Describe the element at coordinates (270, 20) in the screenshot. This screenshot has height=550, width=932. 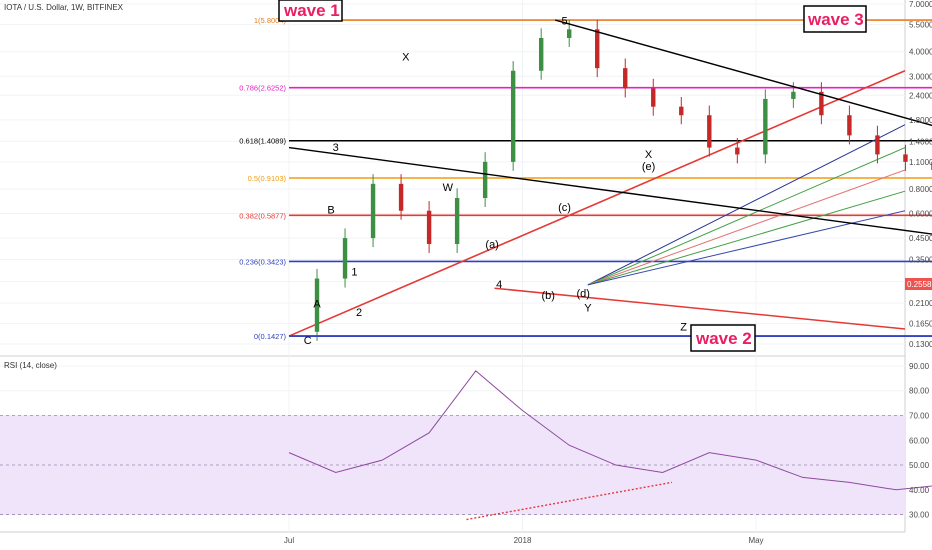
I see `fib-level-label: 1(5.8004)` at that location.